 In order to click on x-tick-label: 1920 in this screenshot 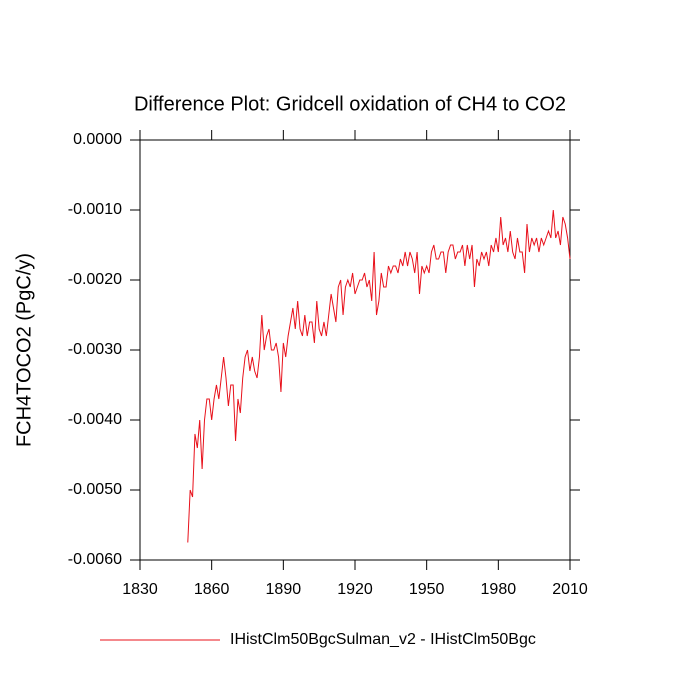, I will do `click(355, 589)`.